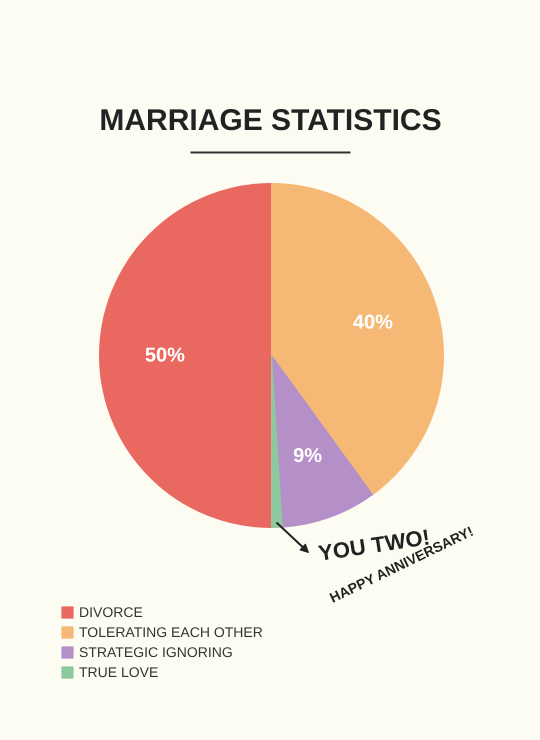 The width and height of the screenshot is (540, 740). Describe the element at coordinates (270, 120) in the screenshot. I see `chart-title: MARRIAGE STATISTICS` at that location.